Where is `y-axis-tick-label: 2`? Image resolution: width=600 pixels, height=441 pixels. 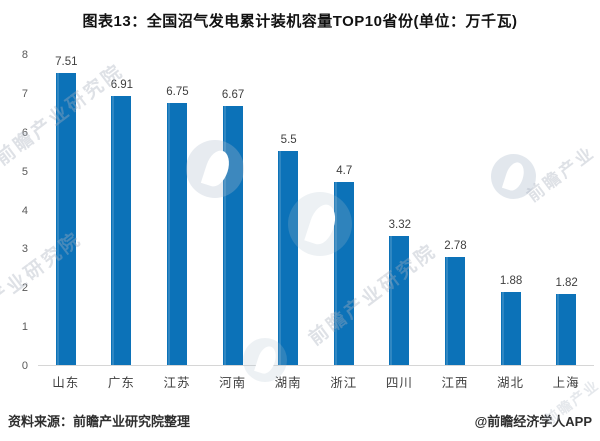
y-axis-tick-label: 2 is located at coordinates (24, 288).